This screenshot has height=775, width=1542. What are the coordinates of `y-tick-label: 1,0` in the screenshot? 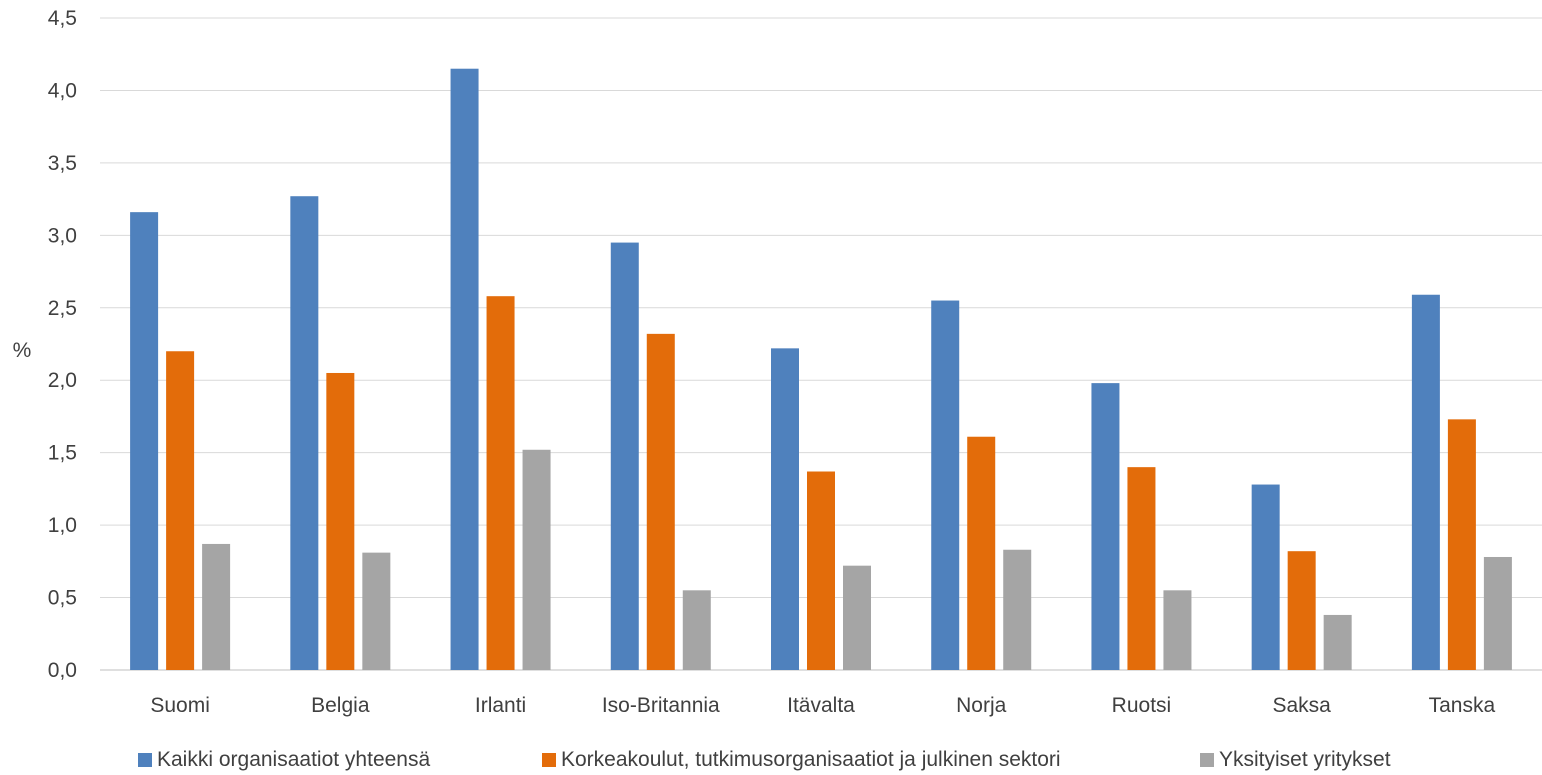 It's located at (62, 525).